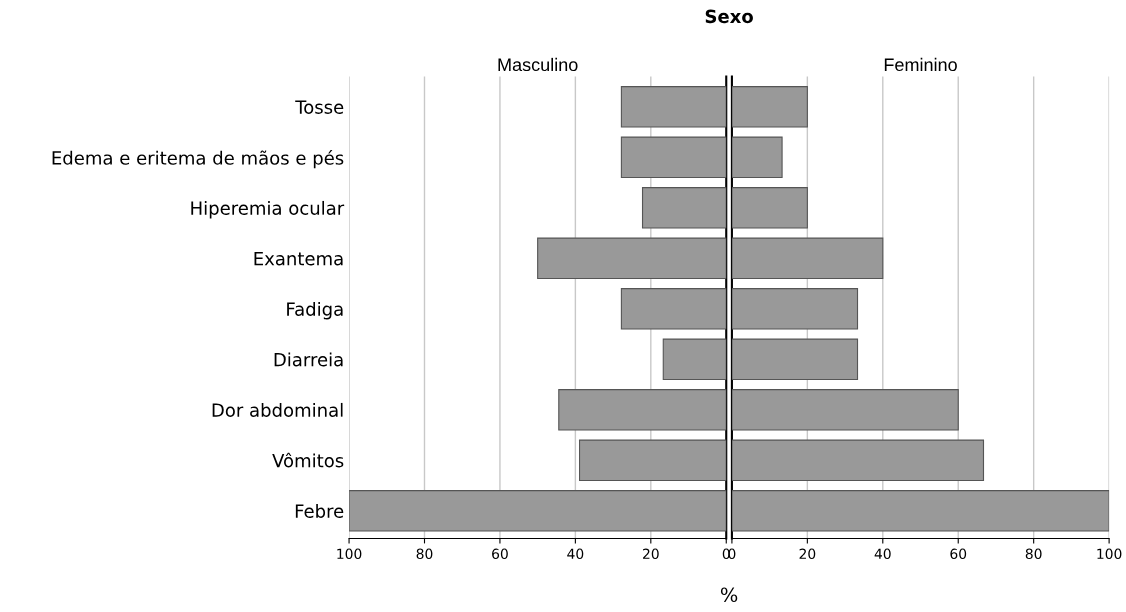  Describe the element at coordinates (308, 460) in the screenshot. I see `y-tick-label: Vômitos` at that location.